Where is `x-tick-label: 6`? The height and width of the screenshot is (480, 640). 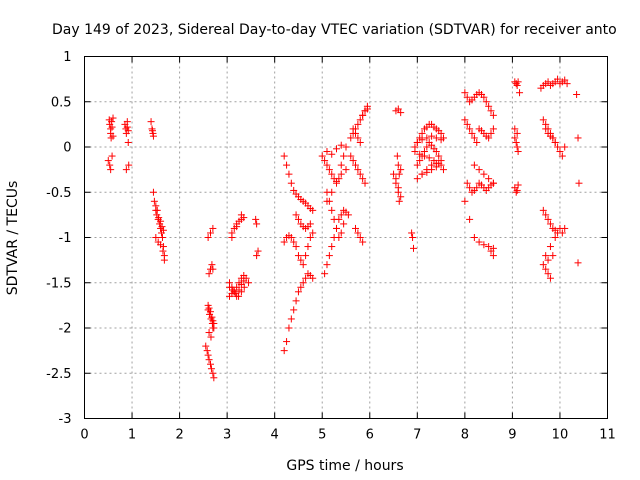 x-tick-label: 6 is located at coordinates (370, 435).